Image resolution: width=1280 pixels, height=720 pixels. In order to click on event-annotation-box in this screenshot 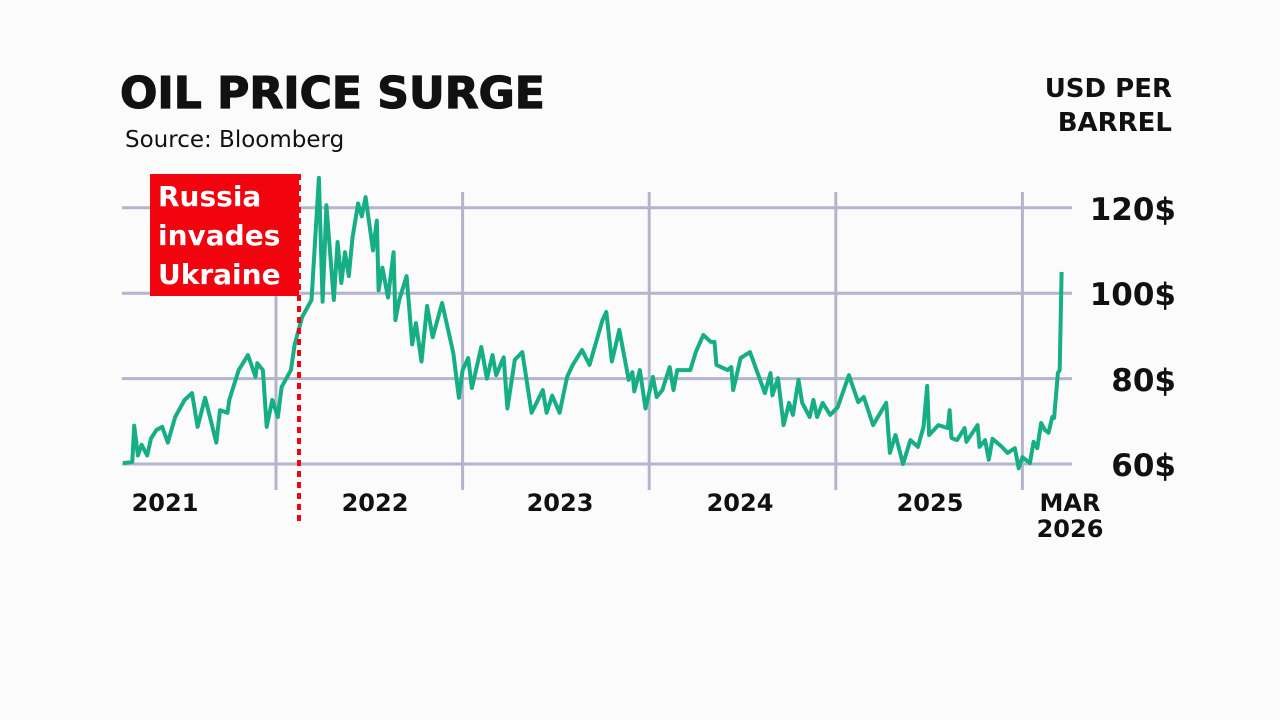, I will do `click(224, 235)`.